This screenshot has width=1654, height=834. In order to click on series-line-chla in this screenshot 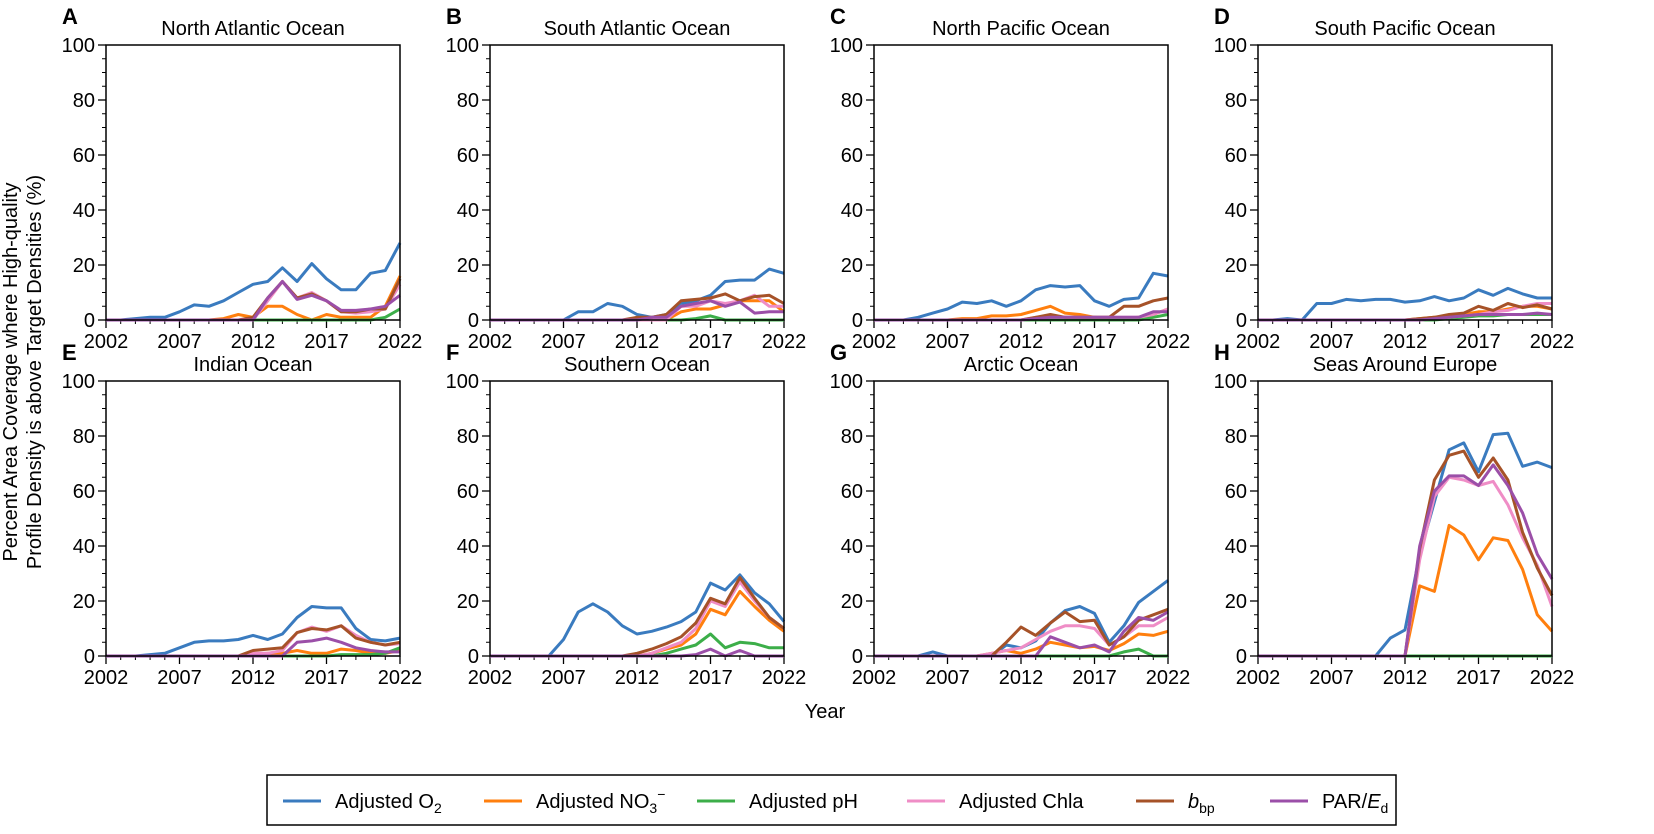, I will do `click(254, 301)`.